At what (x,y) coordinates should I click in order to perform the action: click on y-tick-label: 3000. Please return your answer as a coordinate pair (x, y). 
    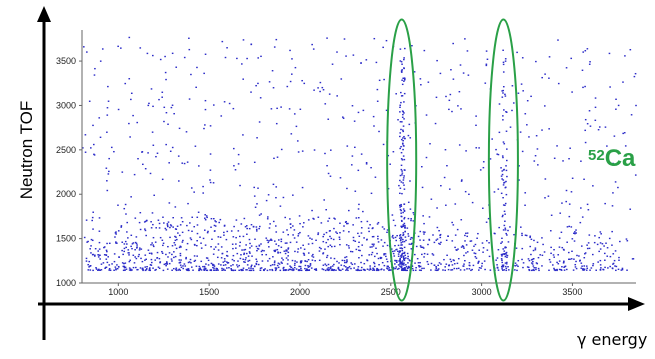
    Looking at the image, I should click on (66, 105).